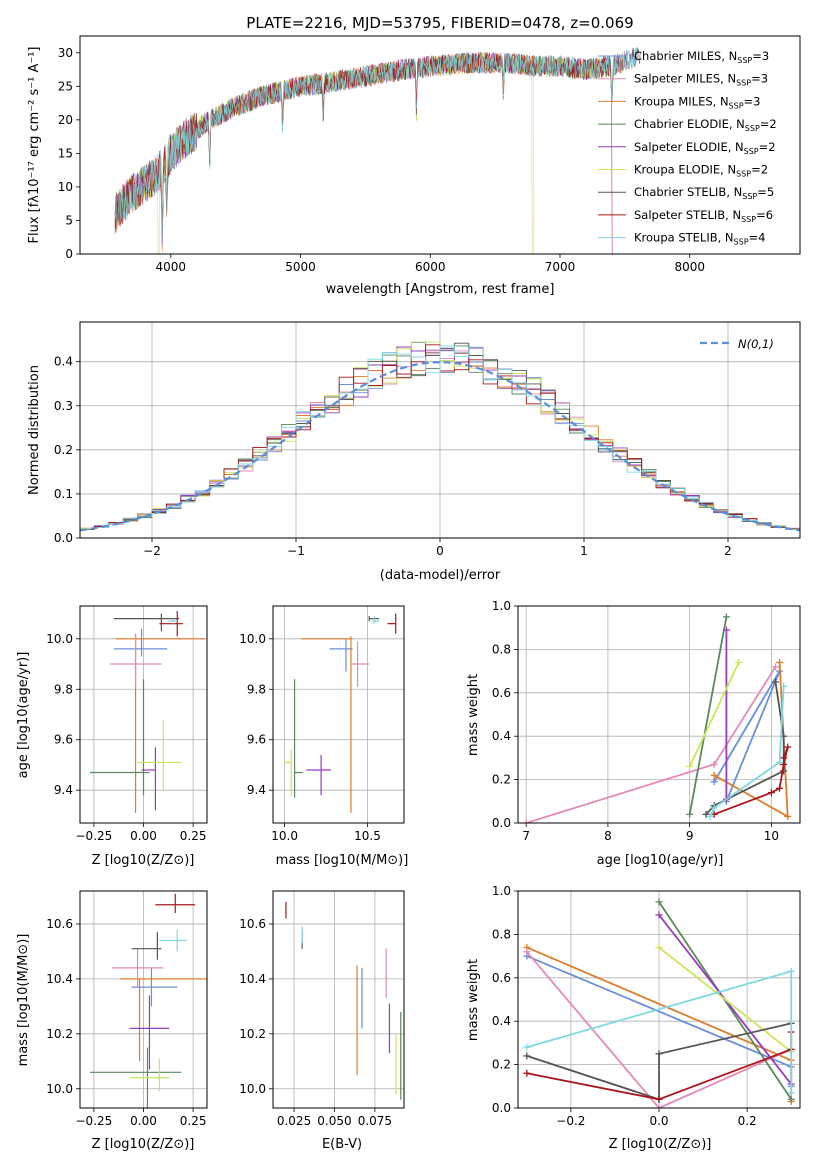  Describe the element at coordinates (342, 1144) in the screenshot. I see `mass-vs-ebv-xlabel: E(B-V)` at that location.